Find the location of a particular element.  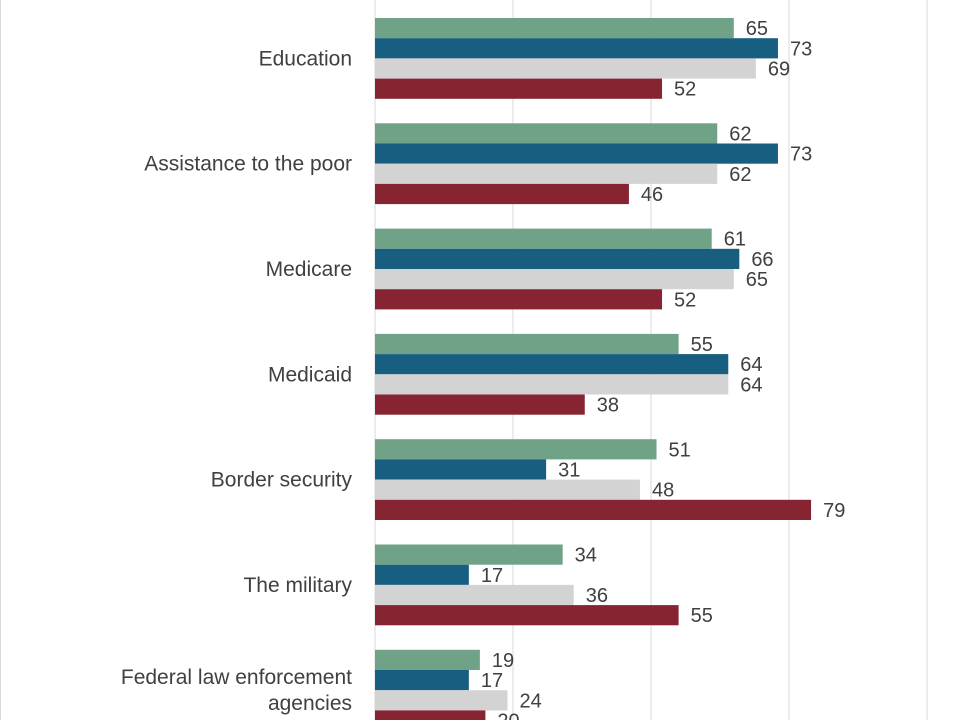

value-label-1-0: 62 is located at coordinates (740, 134).